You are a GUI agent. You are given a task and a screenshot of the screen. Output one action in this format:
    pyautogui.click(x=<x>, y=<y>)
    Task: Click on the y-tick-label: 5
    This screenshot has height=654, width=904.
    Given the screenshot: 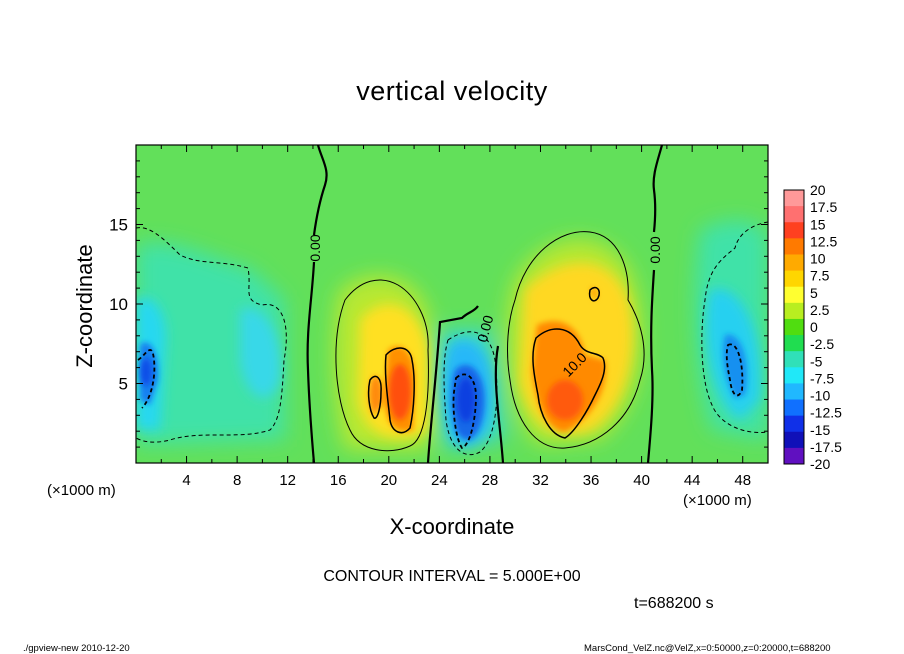 What is the action you would take?
    pyautogui.click(x=123, y=384)
    